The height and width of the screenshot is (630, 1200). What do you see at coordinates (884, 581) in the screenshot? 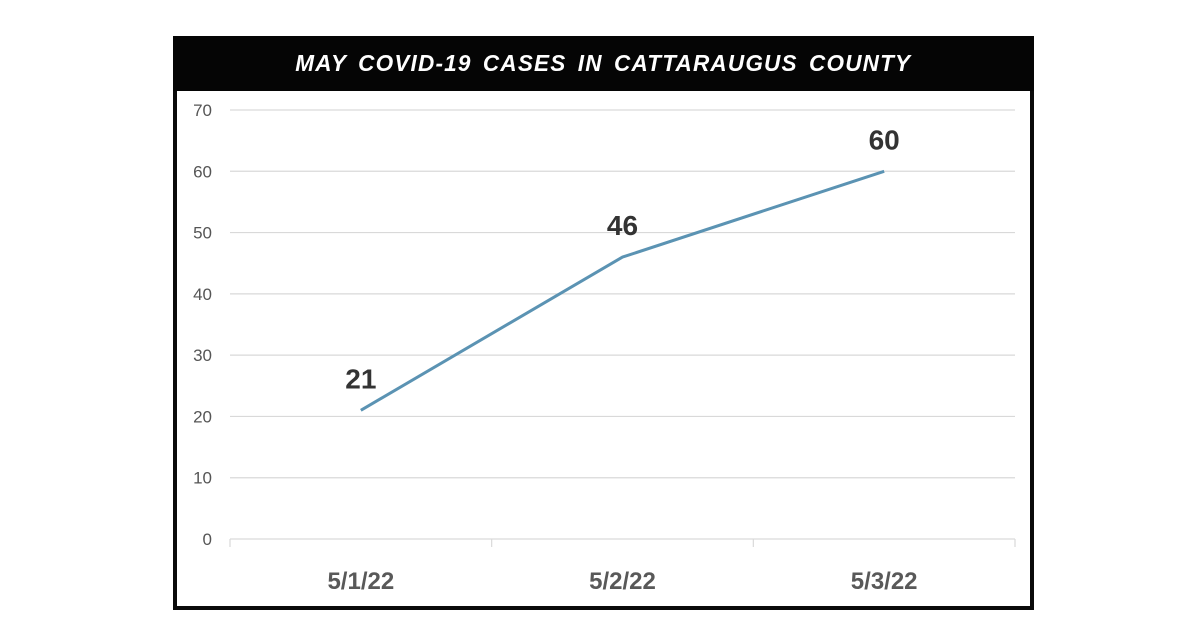
I see `x-tick-label: 5/3/22` at bounding box center [884, 581].